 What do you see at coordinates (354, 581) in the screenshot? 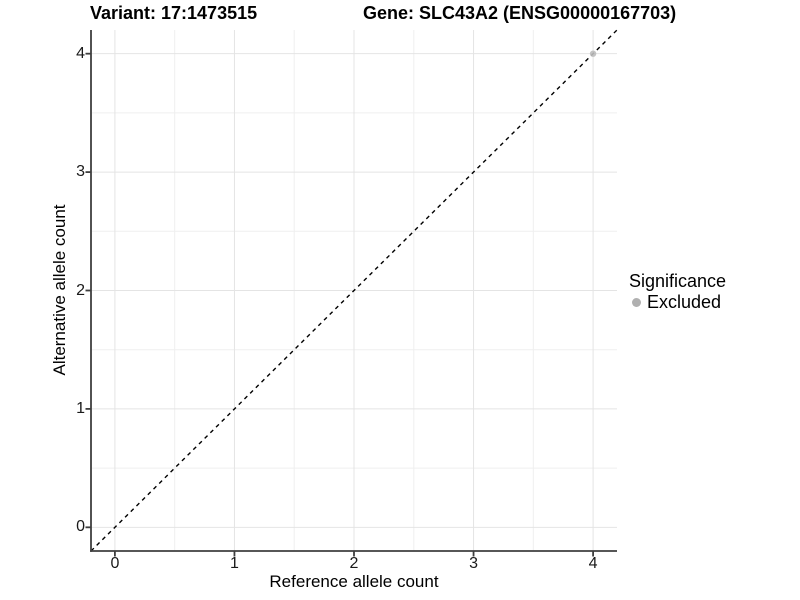
I see `x-axis-title: Reference allele count` at bounding box center [354, 581].